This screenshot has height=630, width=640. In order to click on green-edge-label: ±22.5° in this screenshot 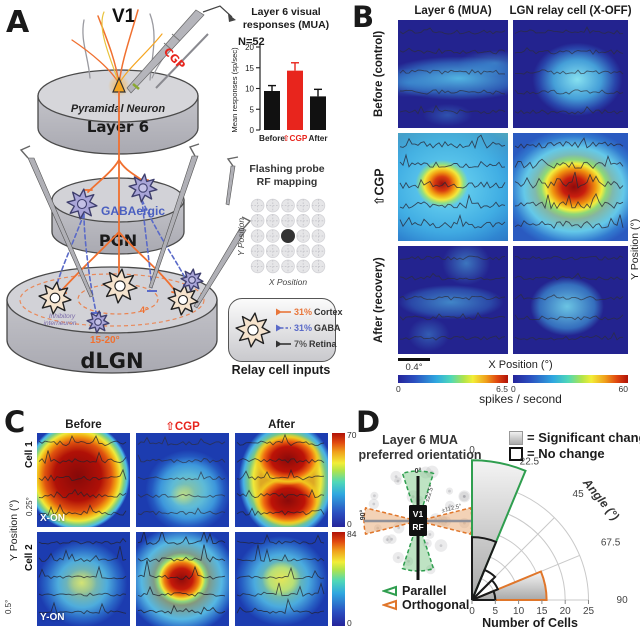, I will do `click(430, 493)`.